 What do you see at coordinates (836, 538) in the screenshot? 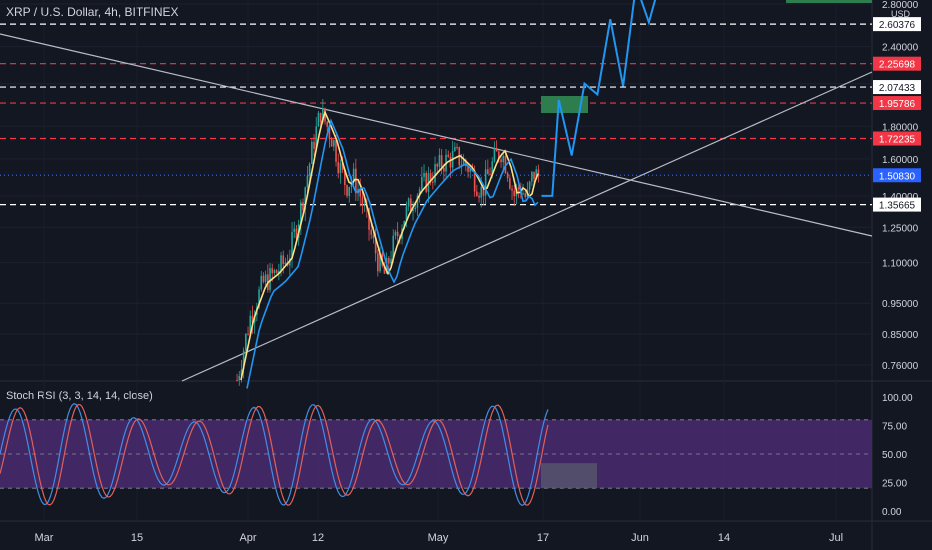
I see `x-tick-label: Jul` at bounding box center [836, 538].